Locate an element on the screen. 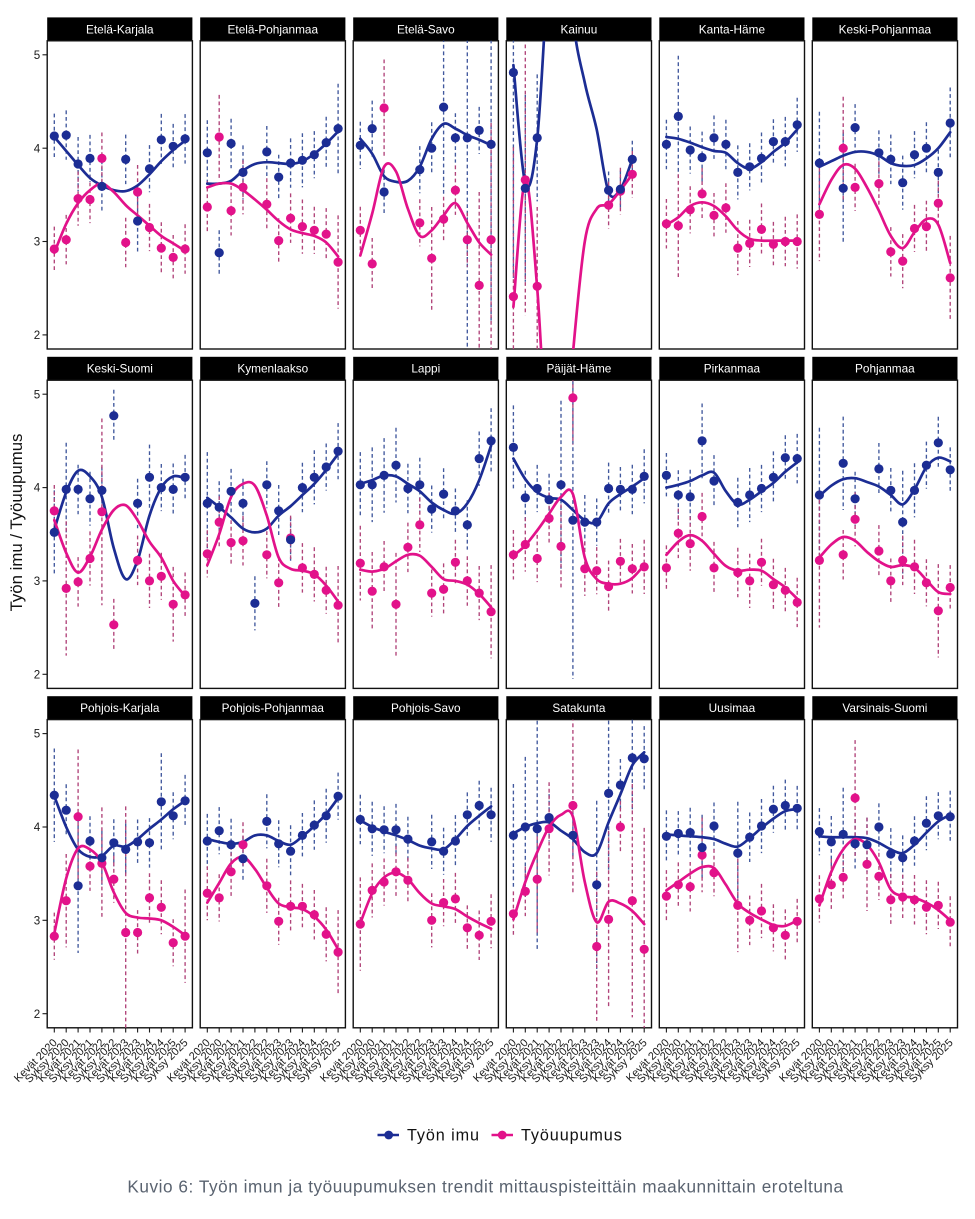  svg-text: Kainuu is located at coordinates (579, 29).